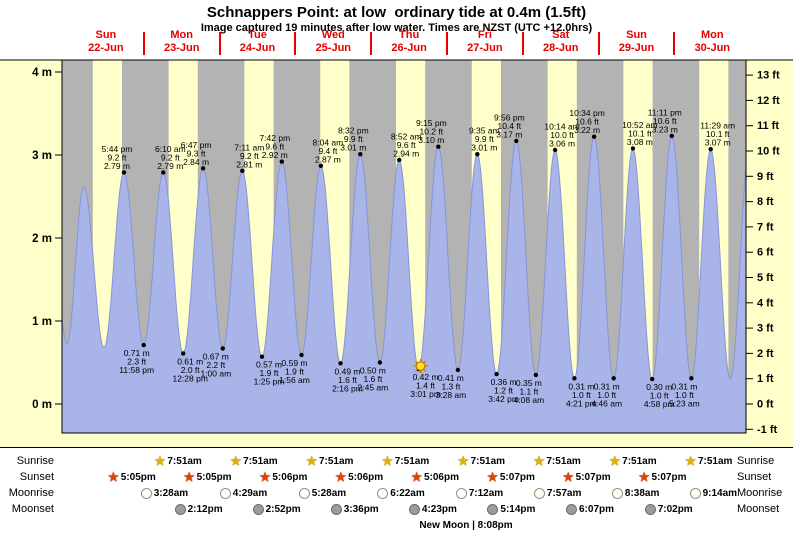 The height and width of the screenshot is (538, 793). What do you see at coordinates (348, 380) in the screenshot?
I see `low-tide-label: 1.6 ft` at bounding box center [348, 380].